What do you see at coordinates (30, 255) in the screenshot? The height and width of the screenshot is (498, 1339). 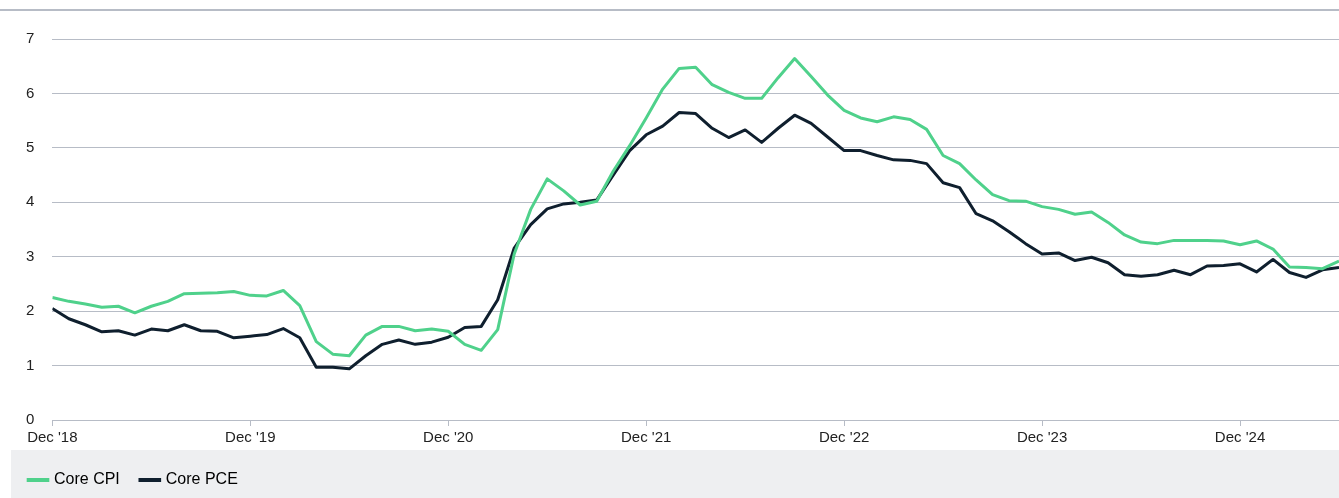 I see `y-tick-label: 3` at bounding box center [30, 255].